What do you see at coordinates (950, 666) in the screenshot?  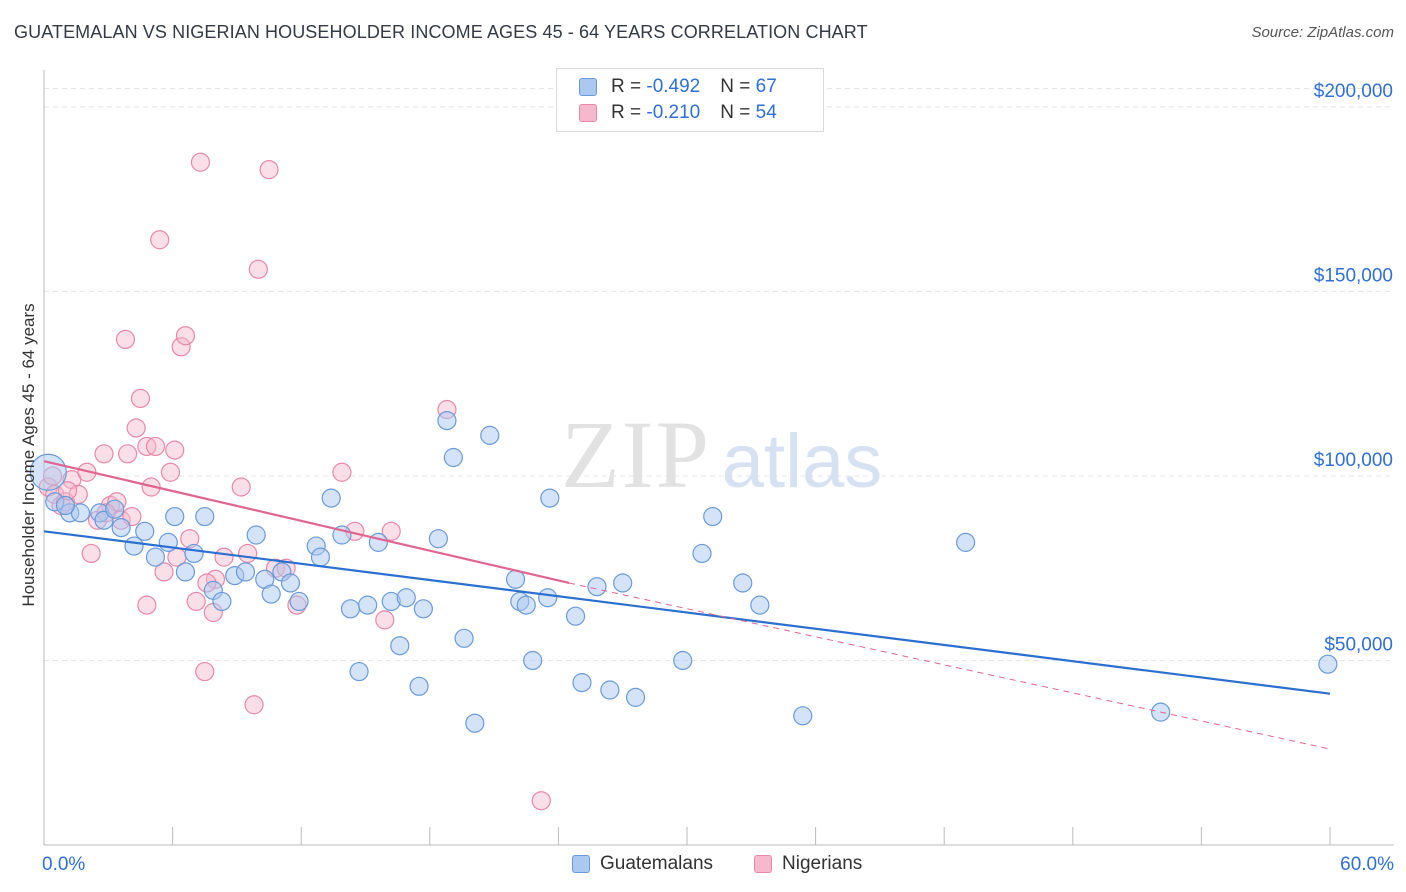 I see `nigerian-trend-extension` at bounding box center [950, 666].